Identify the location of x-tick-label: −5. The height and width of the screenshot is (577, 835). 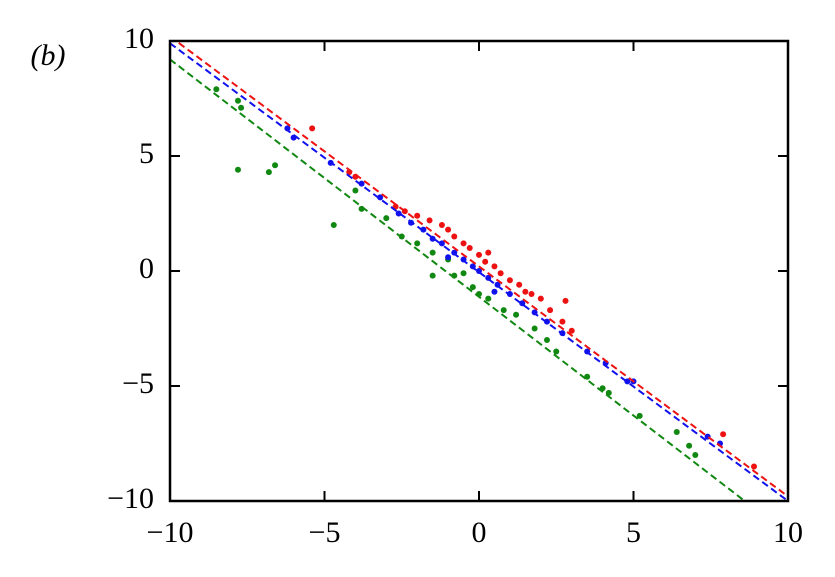
(325, 532).